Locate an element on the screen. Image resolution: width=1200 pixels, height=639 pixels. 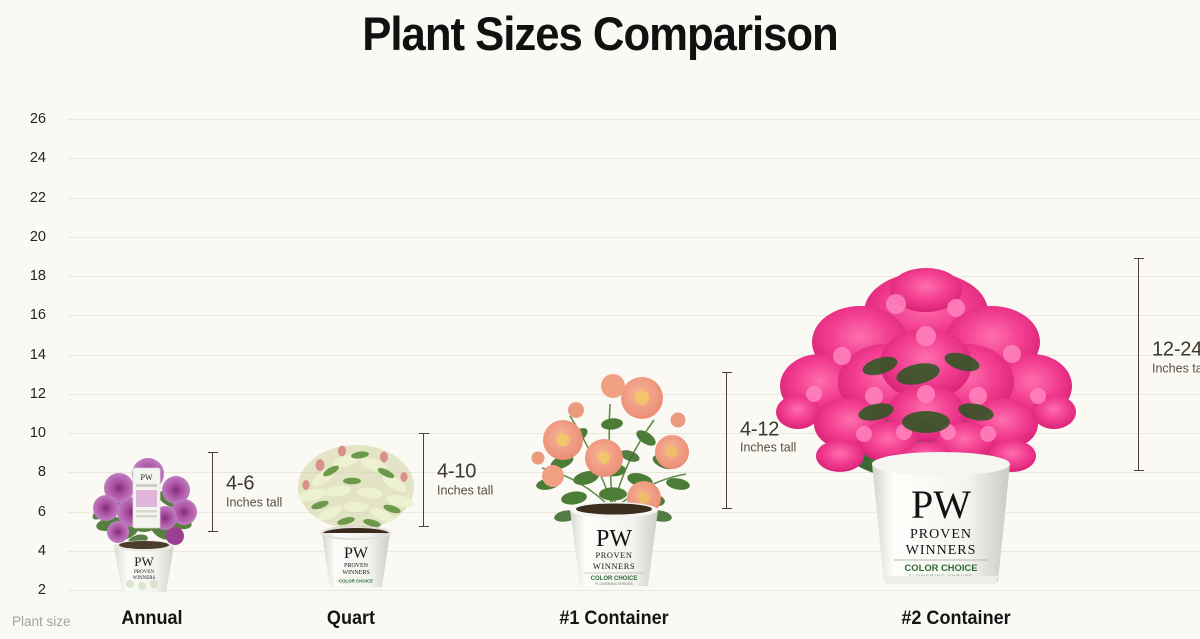
x-axis-tick-label-0: Annual is located at coordinates (152, 618).